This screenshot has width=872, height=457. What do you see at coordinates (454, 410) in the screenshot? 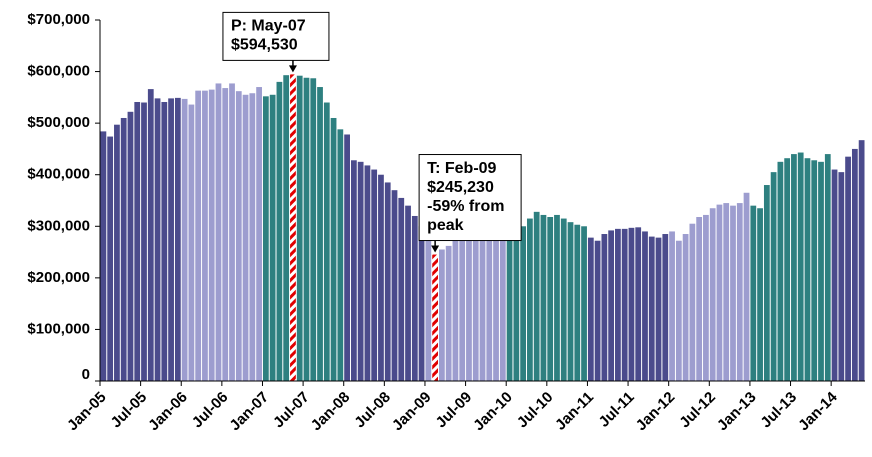
I see `x-tick-label: Jul-09` at bounding box center [454, 410].